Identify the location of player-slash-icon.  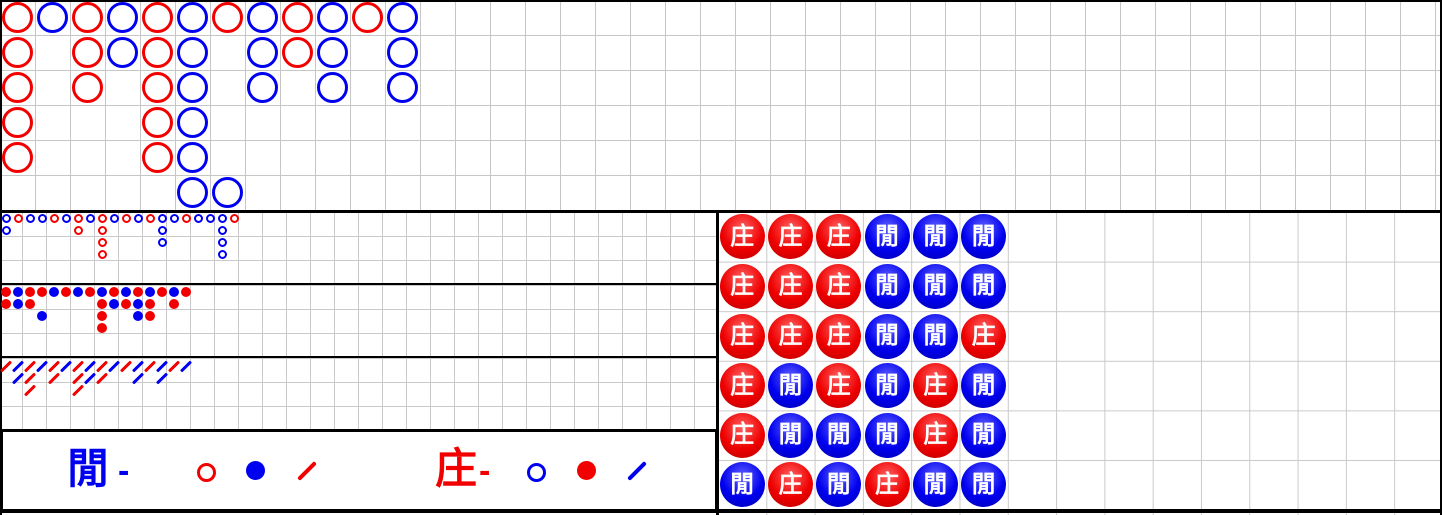
(307, 471).